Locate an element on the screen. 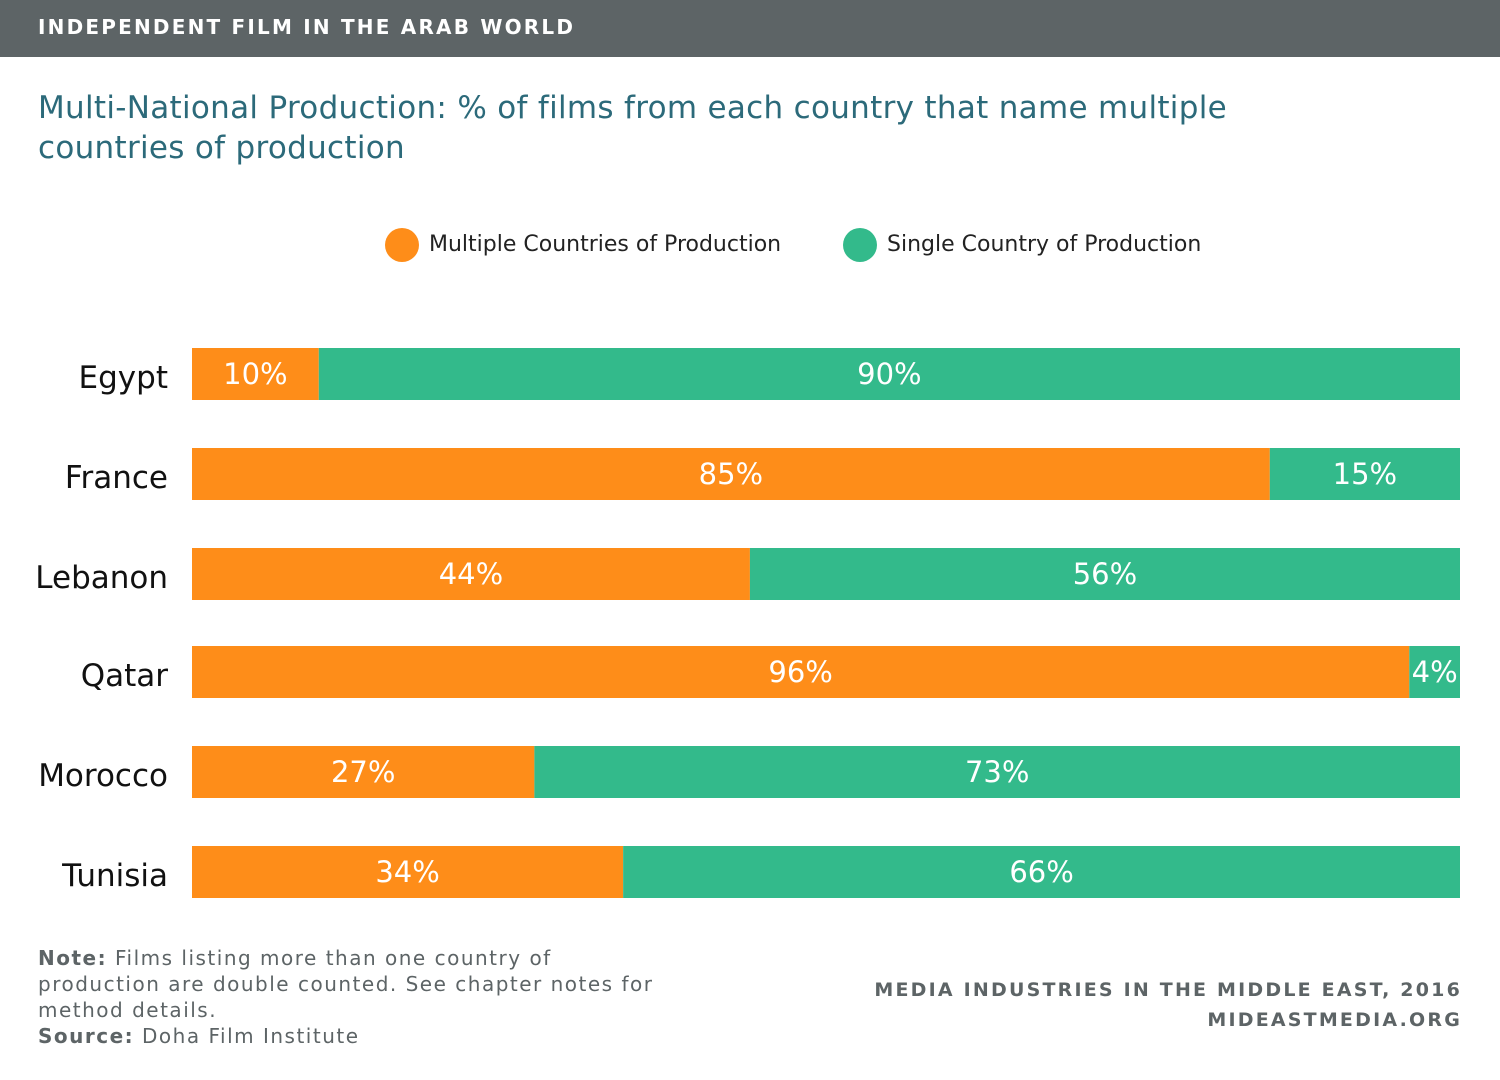  bar-lebanon-single is located at coordinates (1104, 574).